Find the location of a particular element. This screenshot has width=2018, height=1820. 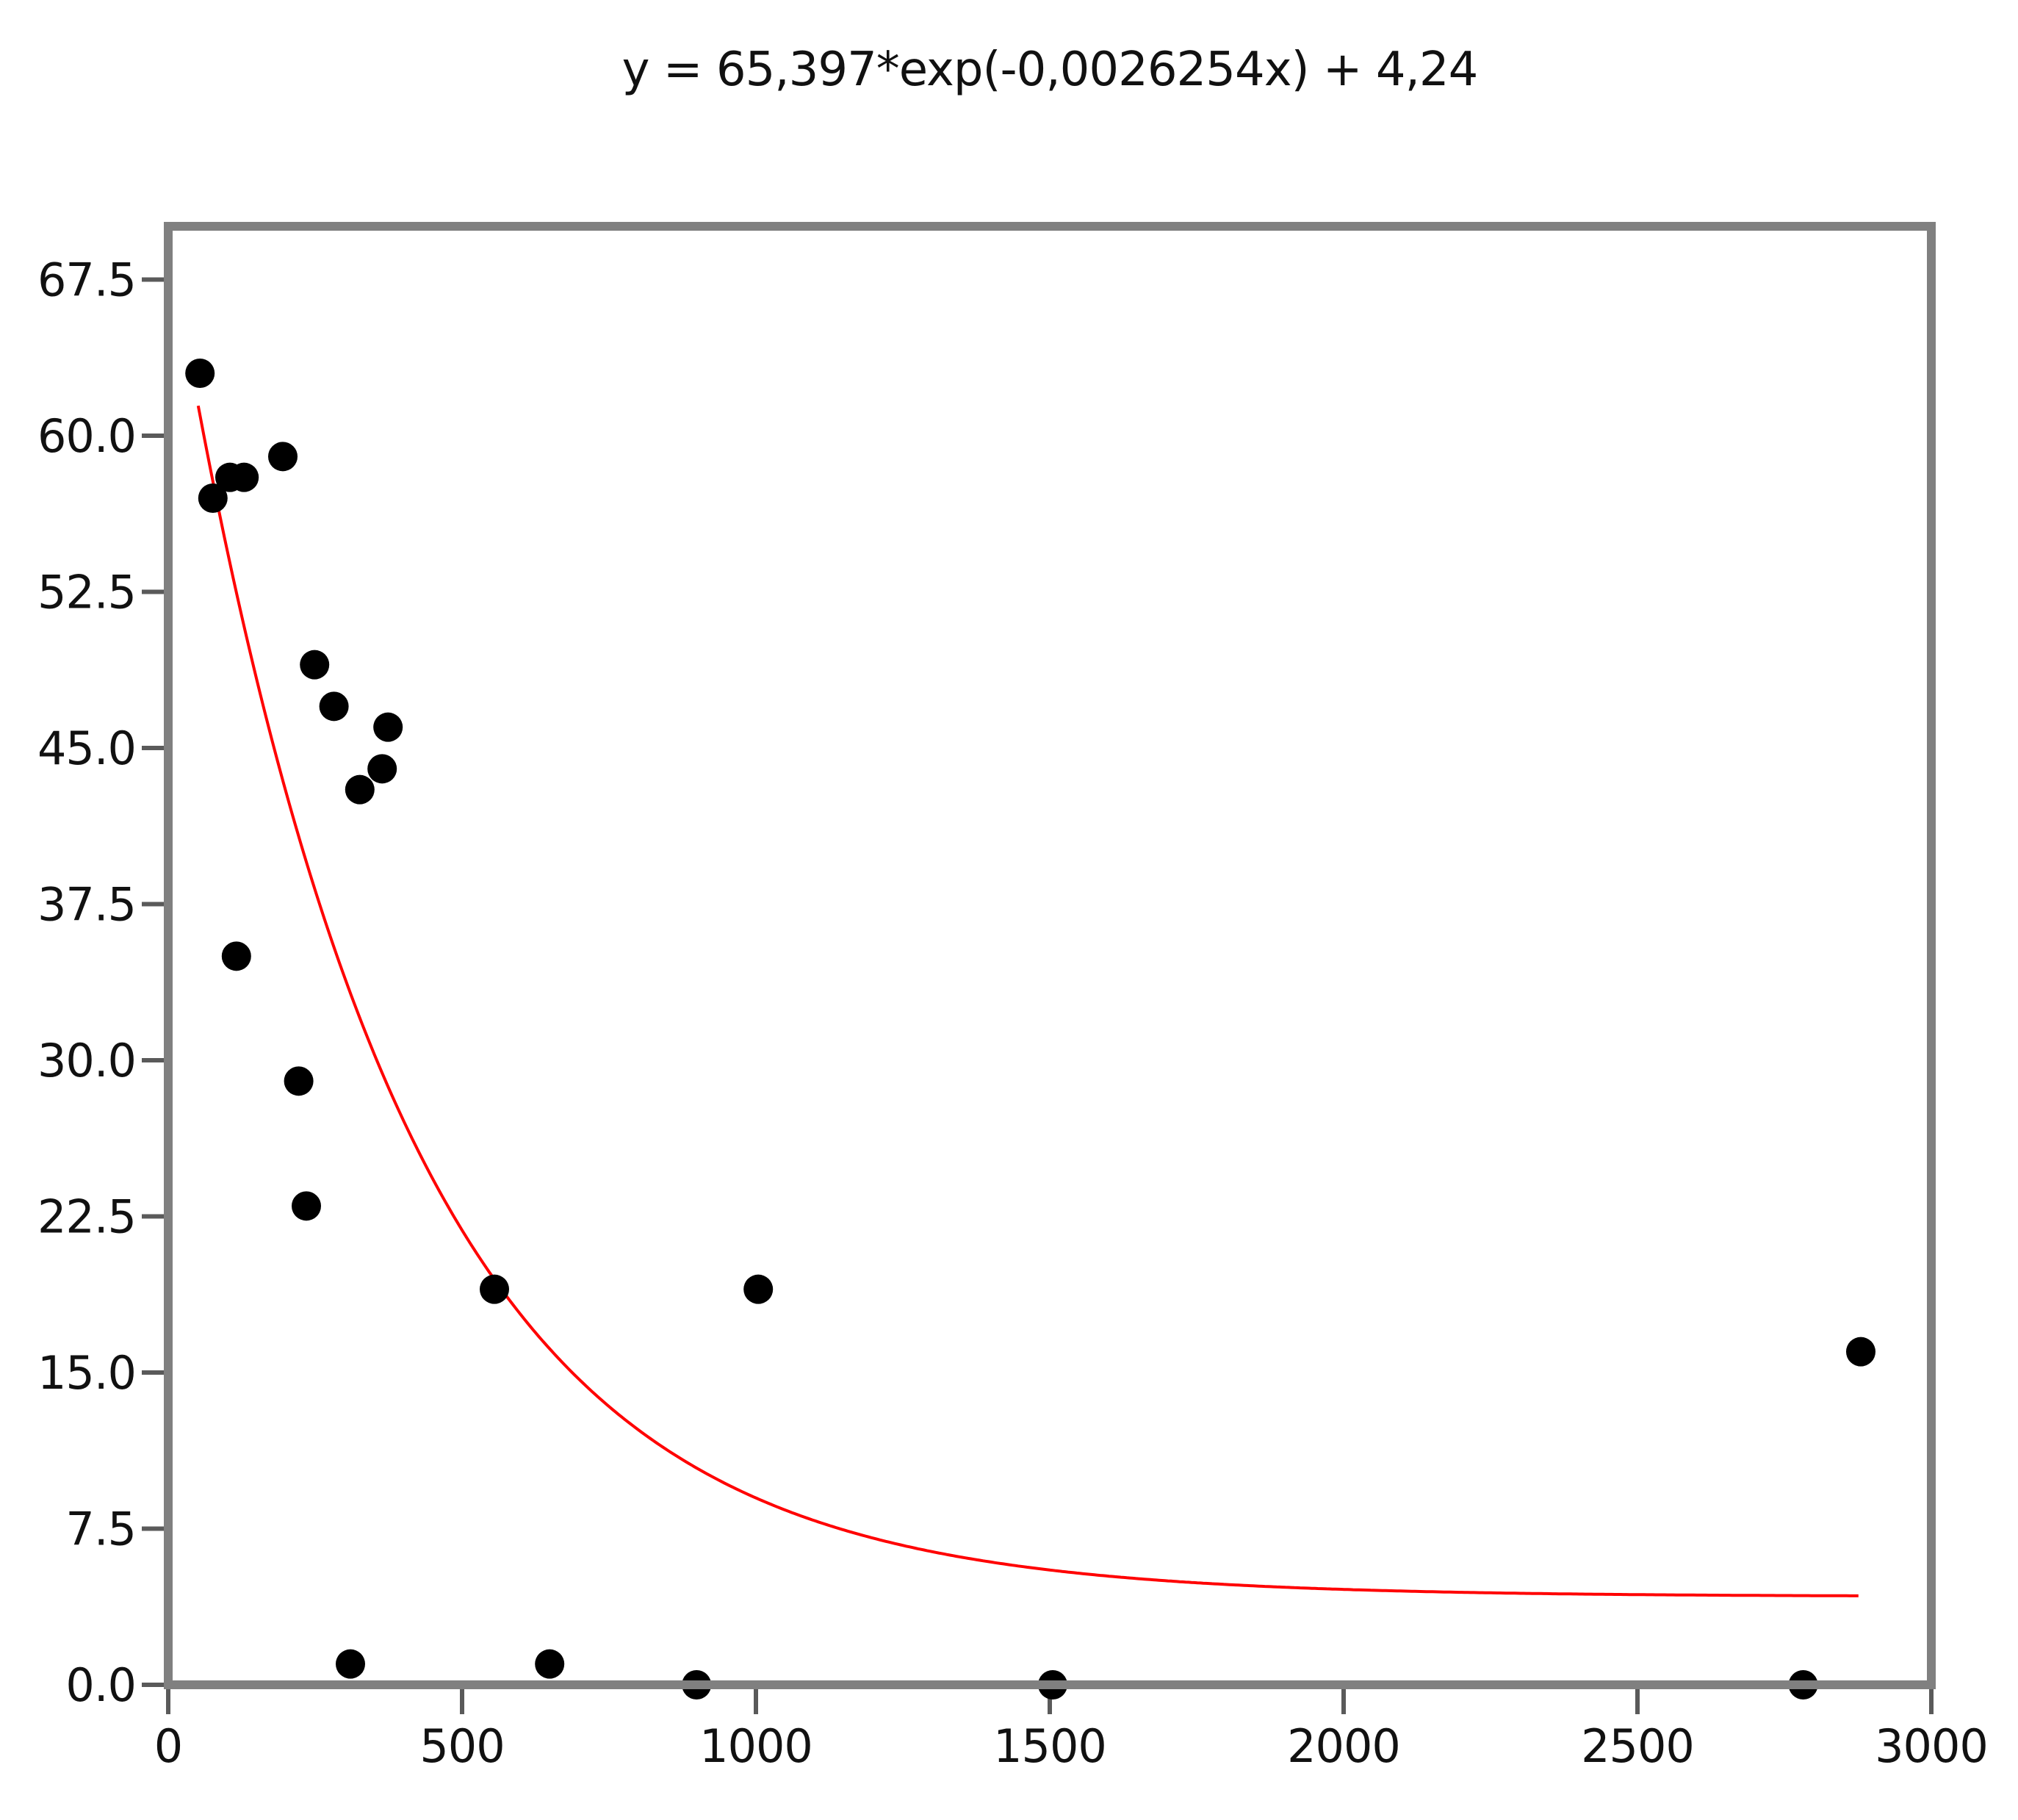

x-tick-label: 1500 is located at coordinates (1049, 1746).